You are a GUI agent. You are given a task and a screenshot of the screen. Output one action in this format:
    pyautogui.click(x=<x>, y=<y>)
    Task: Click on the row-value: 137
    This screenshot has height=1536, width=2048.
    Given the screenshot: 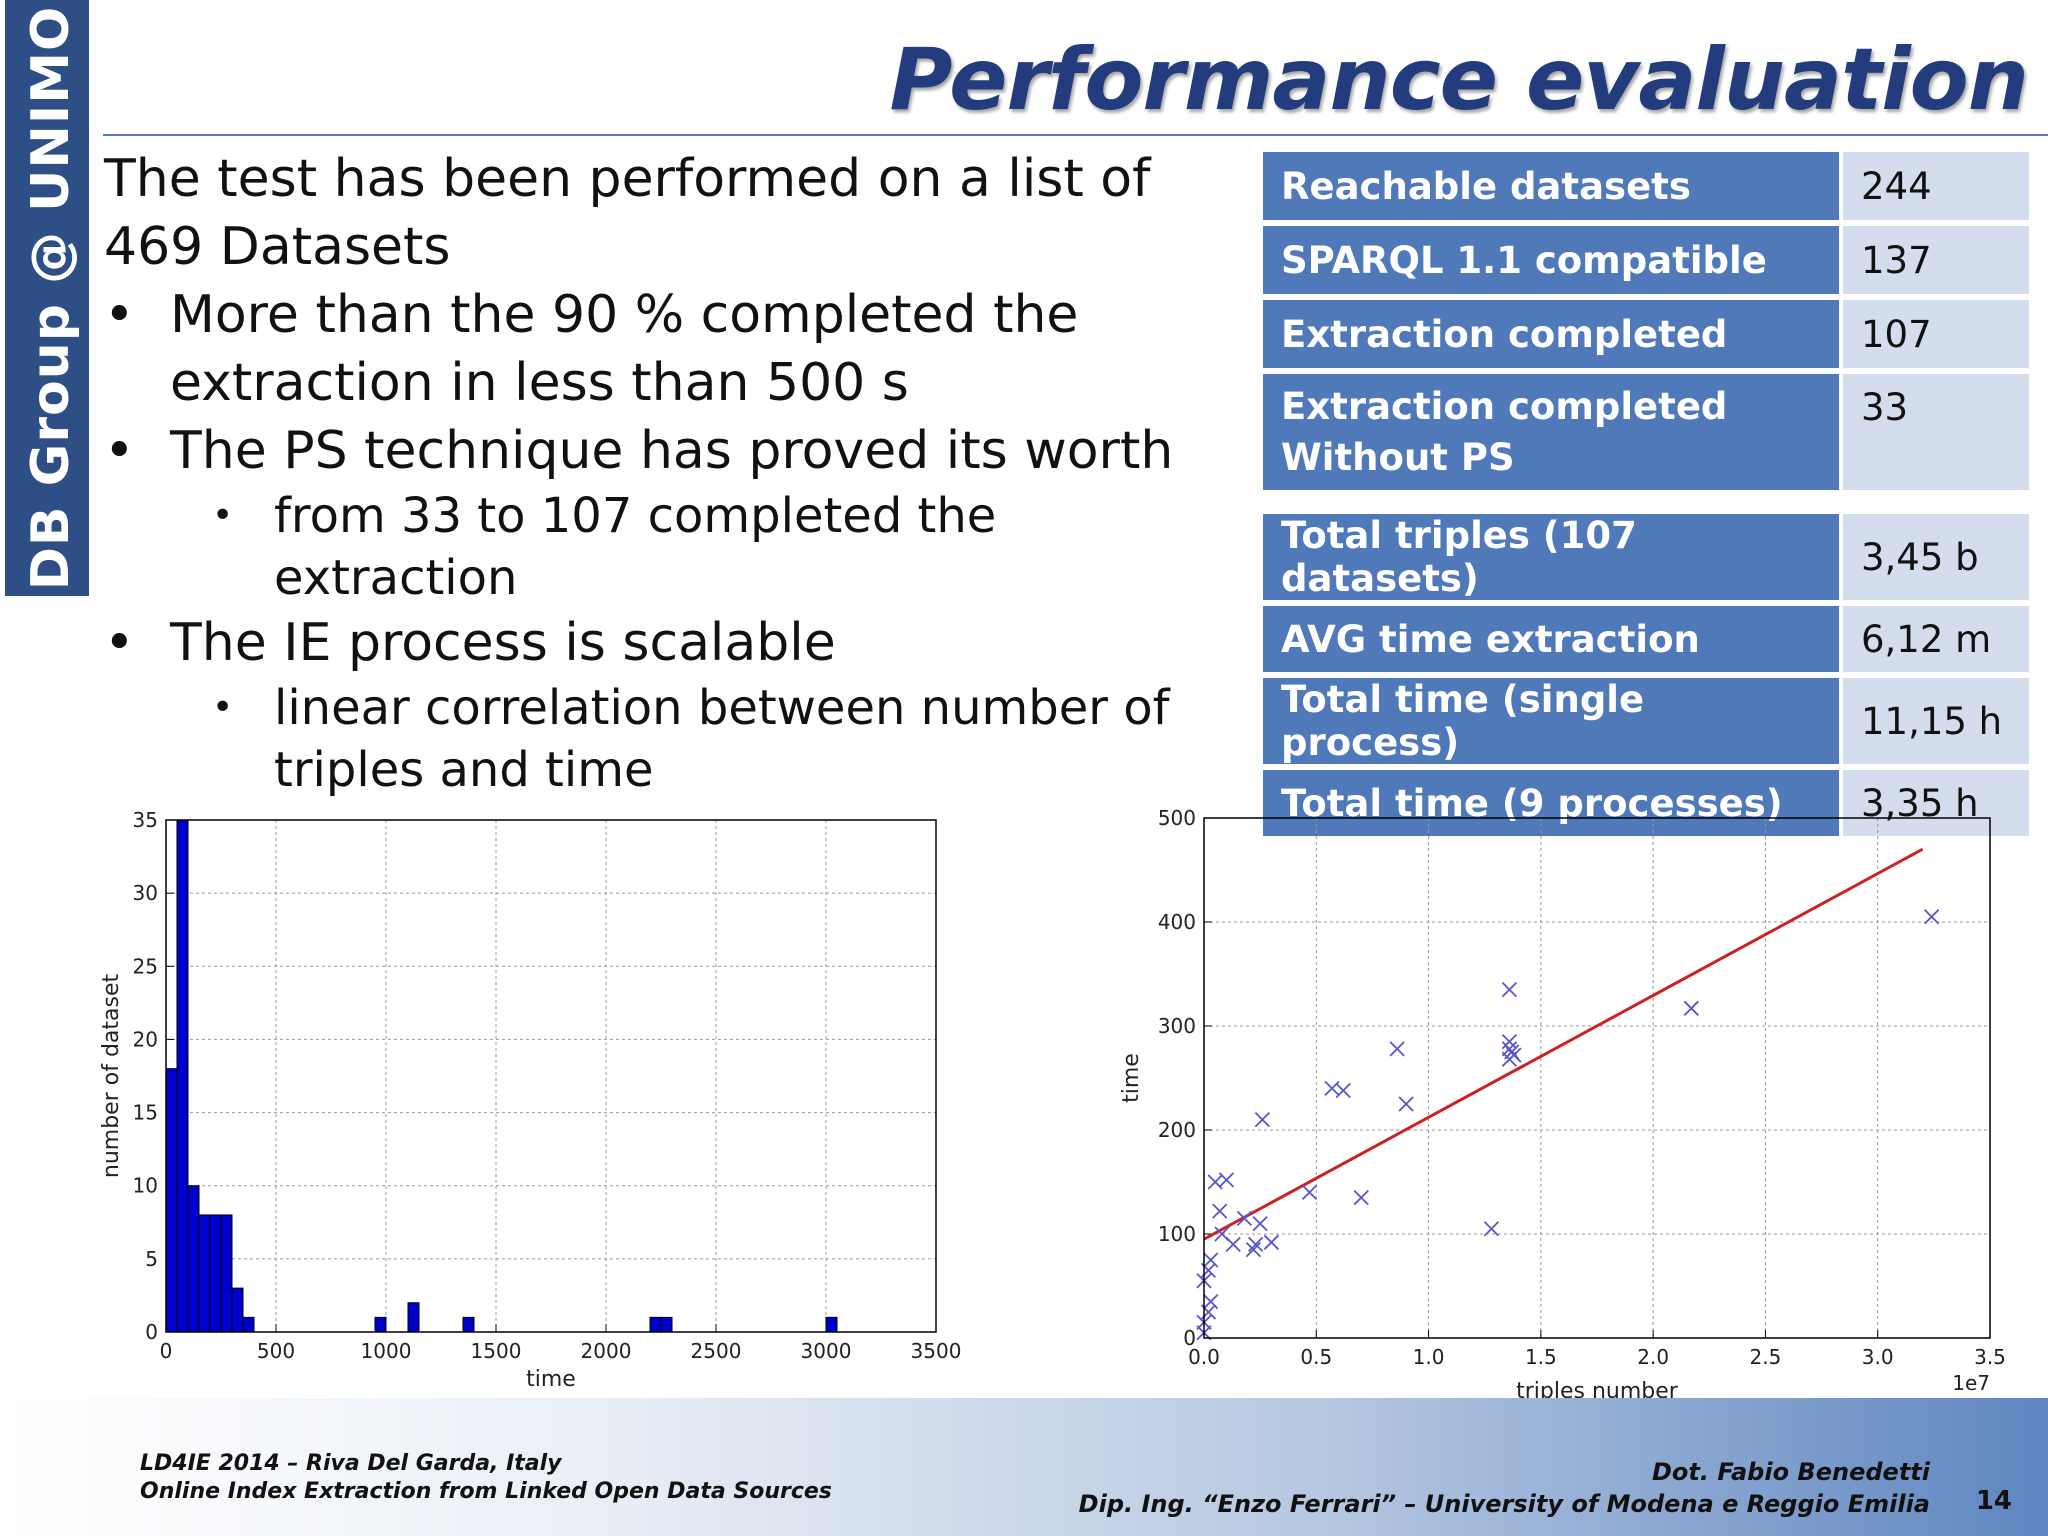 What is the action you would take?
    pyautogui.click(x=1936, y=260)
    